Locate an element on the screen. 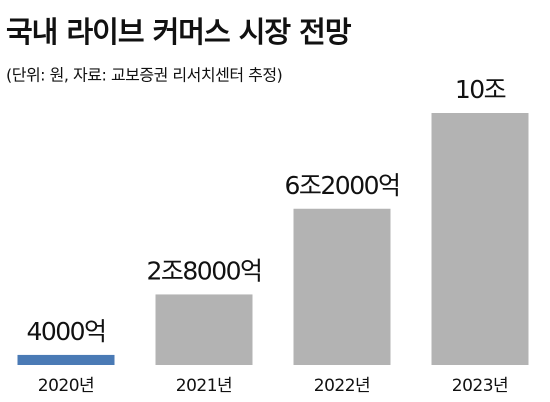  value-label: 4000억 is located at coordinates (65, 331).